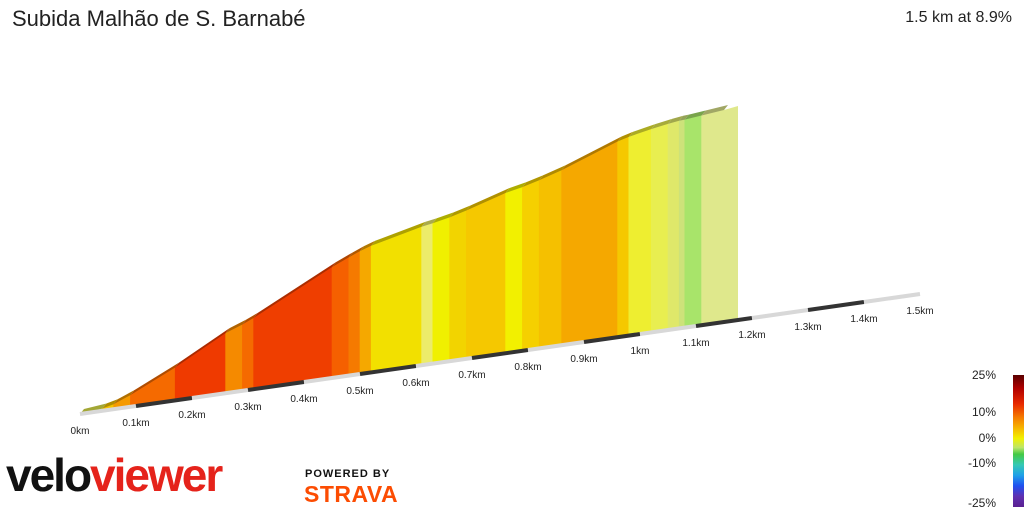  I want to click on distance-tick-label: 1.5km, so click(919, 311).